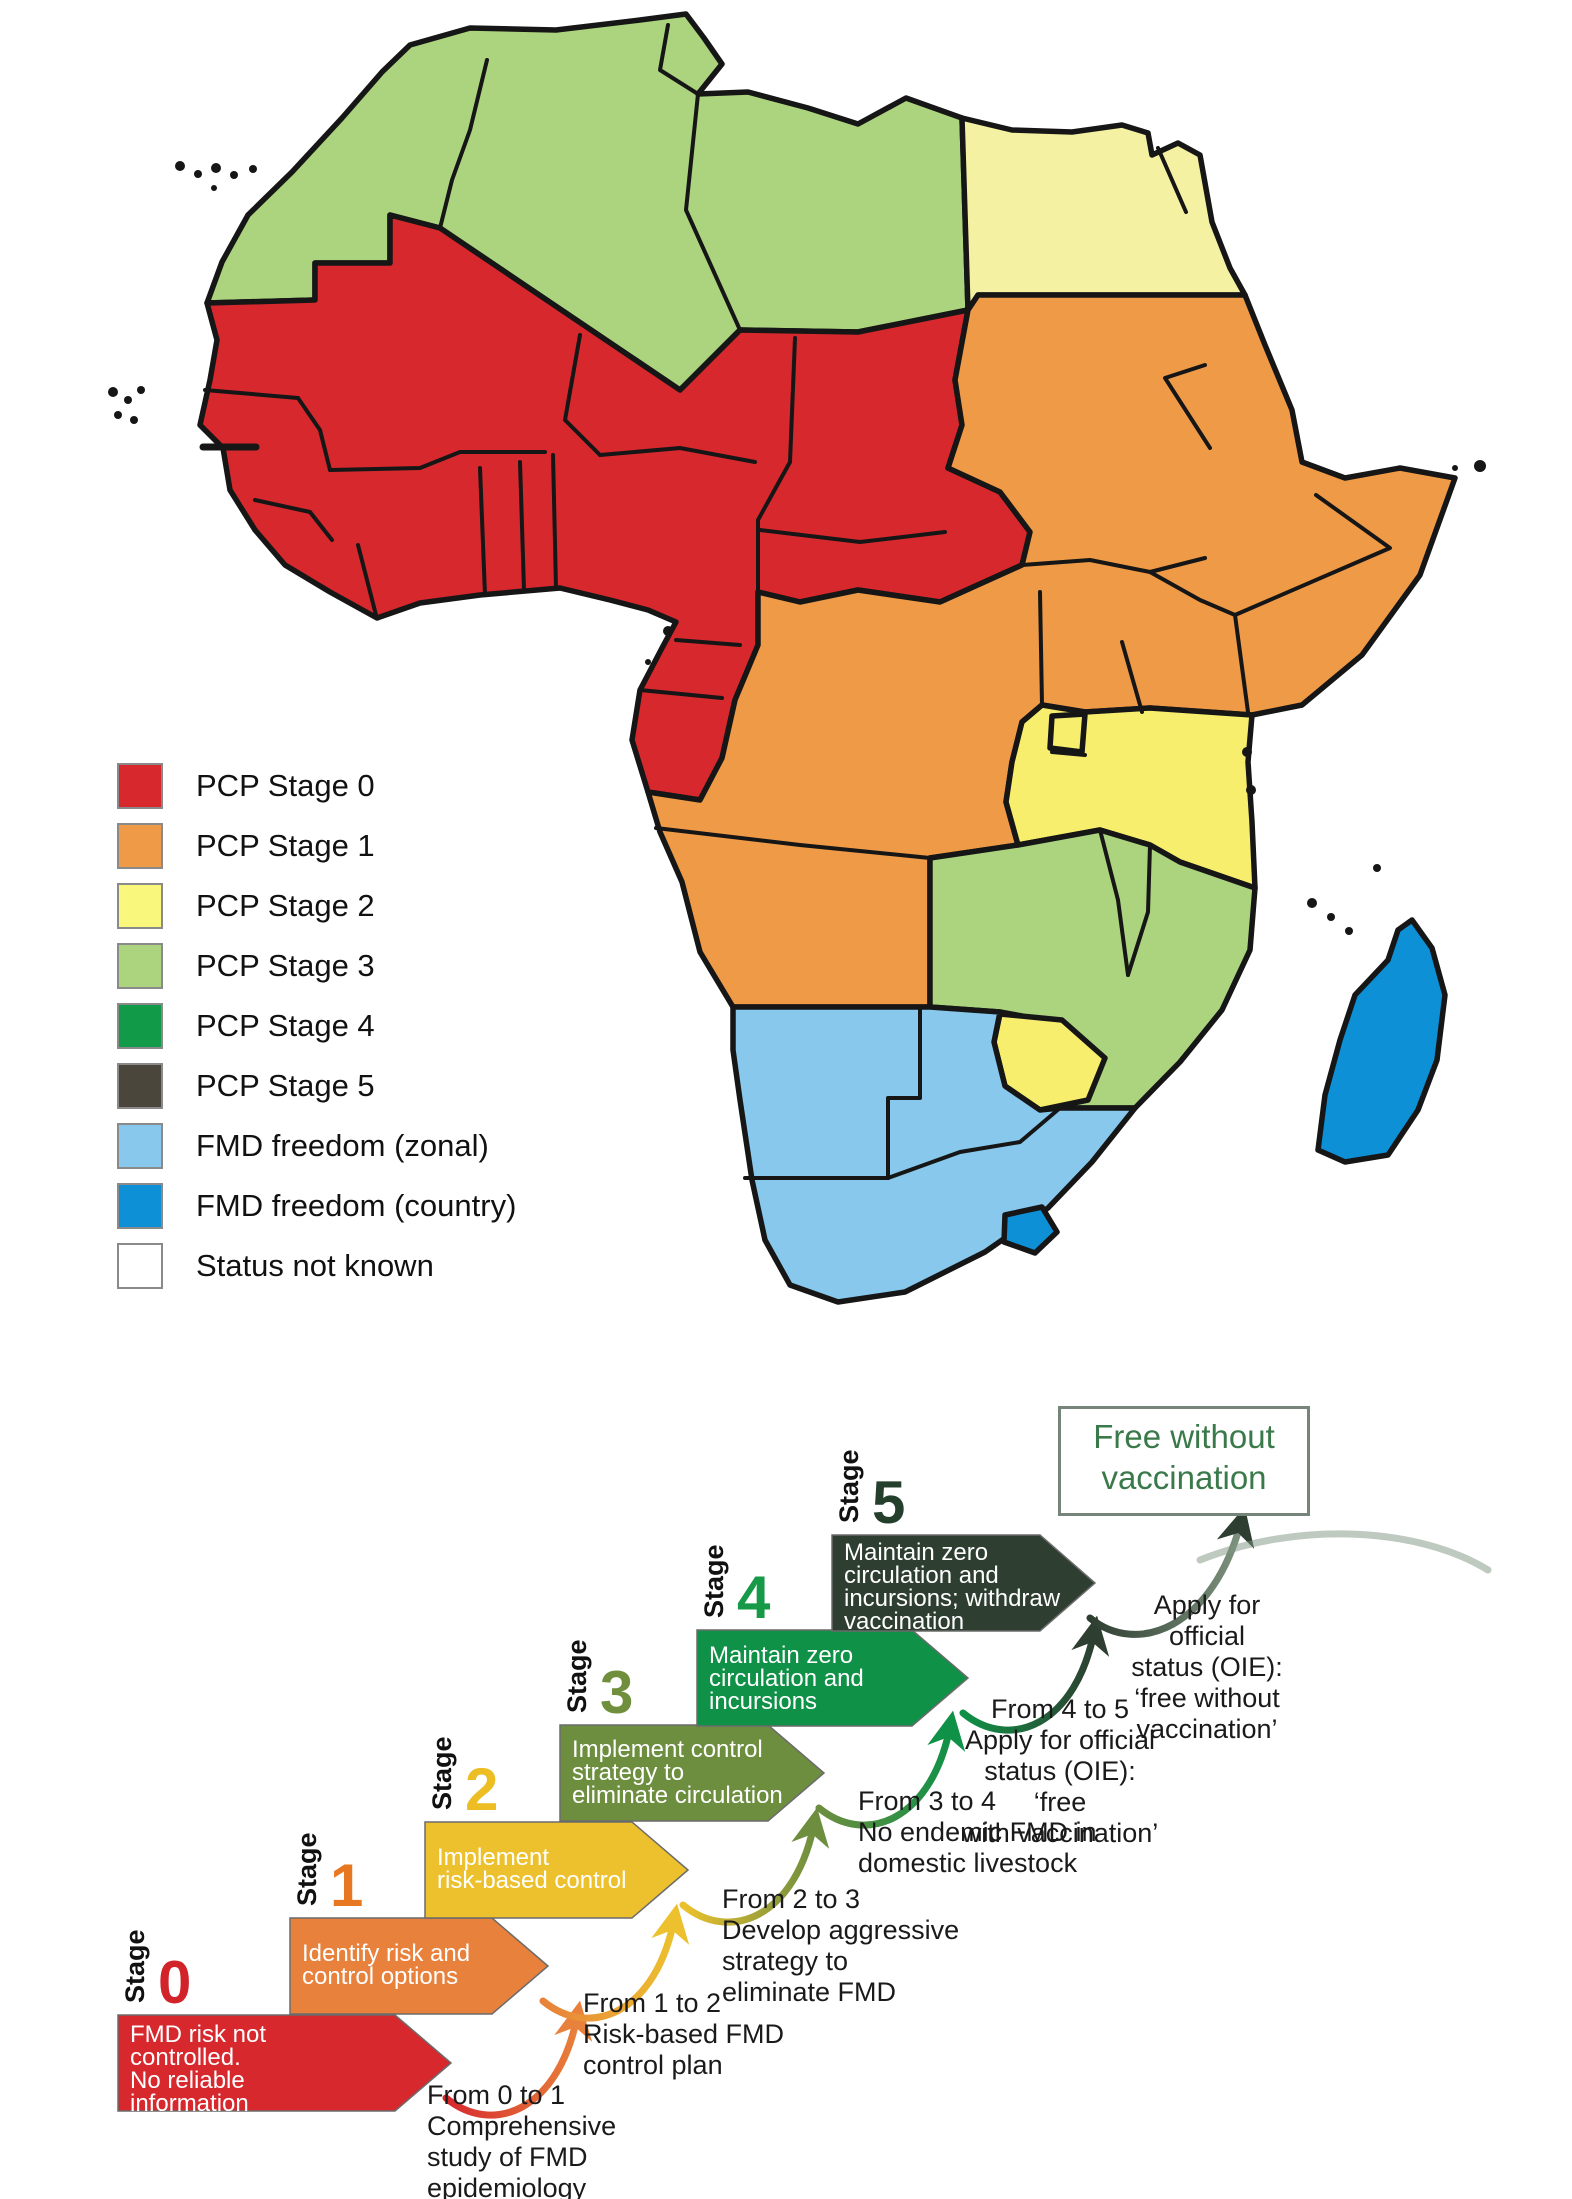 This screenshot has height=2199, width=1572. I want to click on stage-2-arrow, so click(557, 1870).